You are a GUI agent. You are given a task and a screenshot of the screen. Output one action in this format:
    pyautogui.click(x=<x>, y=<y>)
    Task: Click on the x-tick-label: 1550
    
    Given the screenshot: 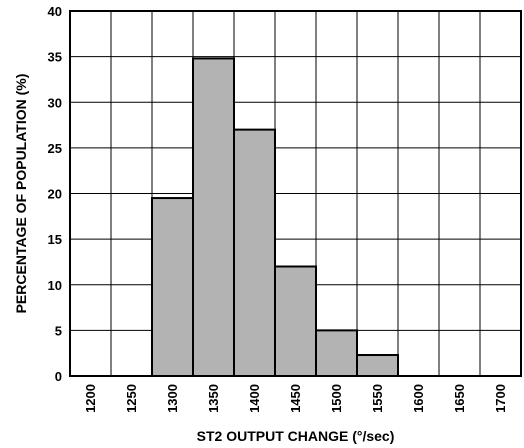 What is the action you would take?
    pyautogui.click(x=377, y=398)
    